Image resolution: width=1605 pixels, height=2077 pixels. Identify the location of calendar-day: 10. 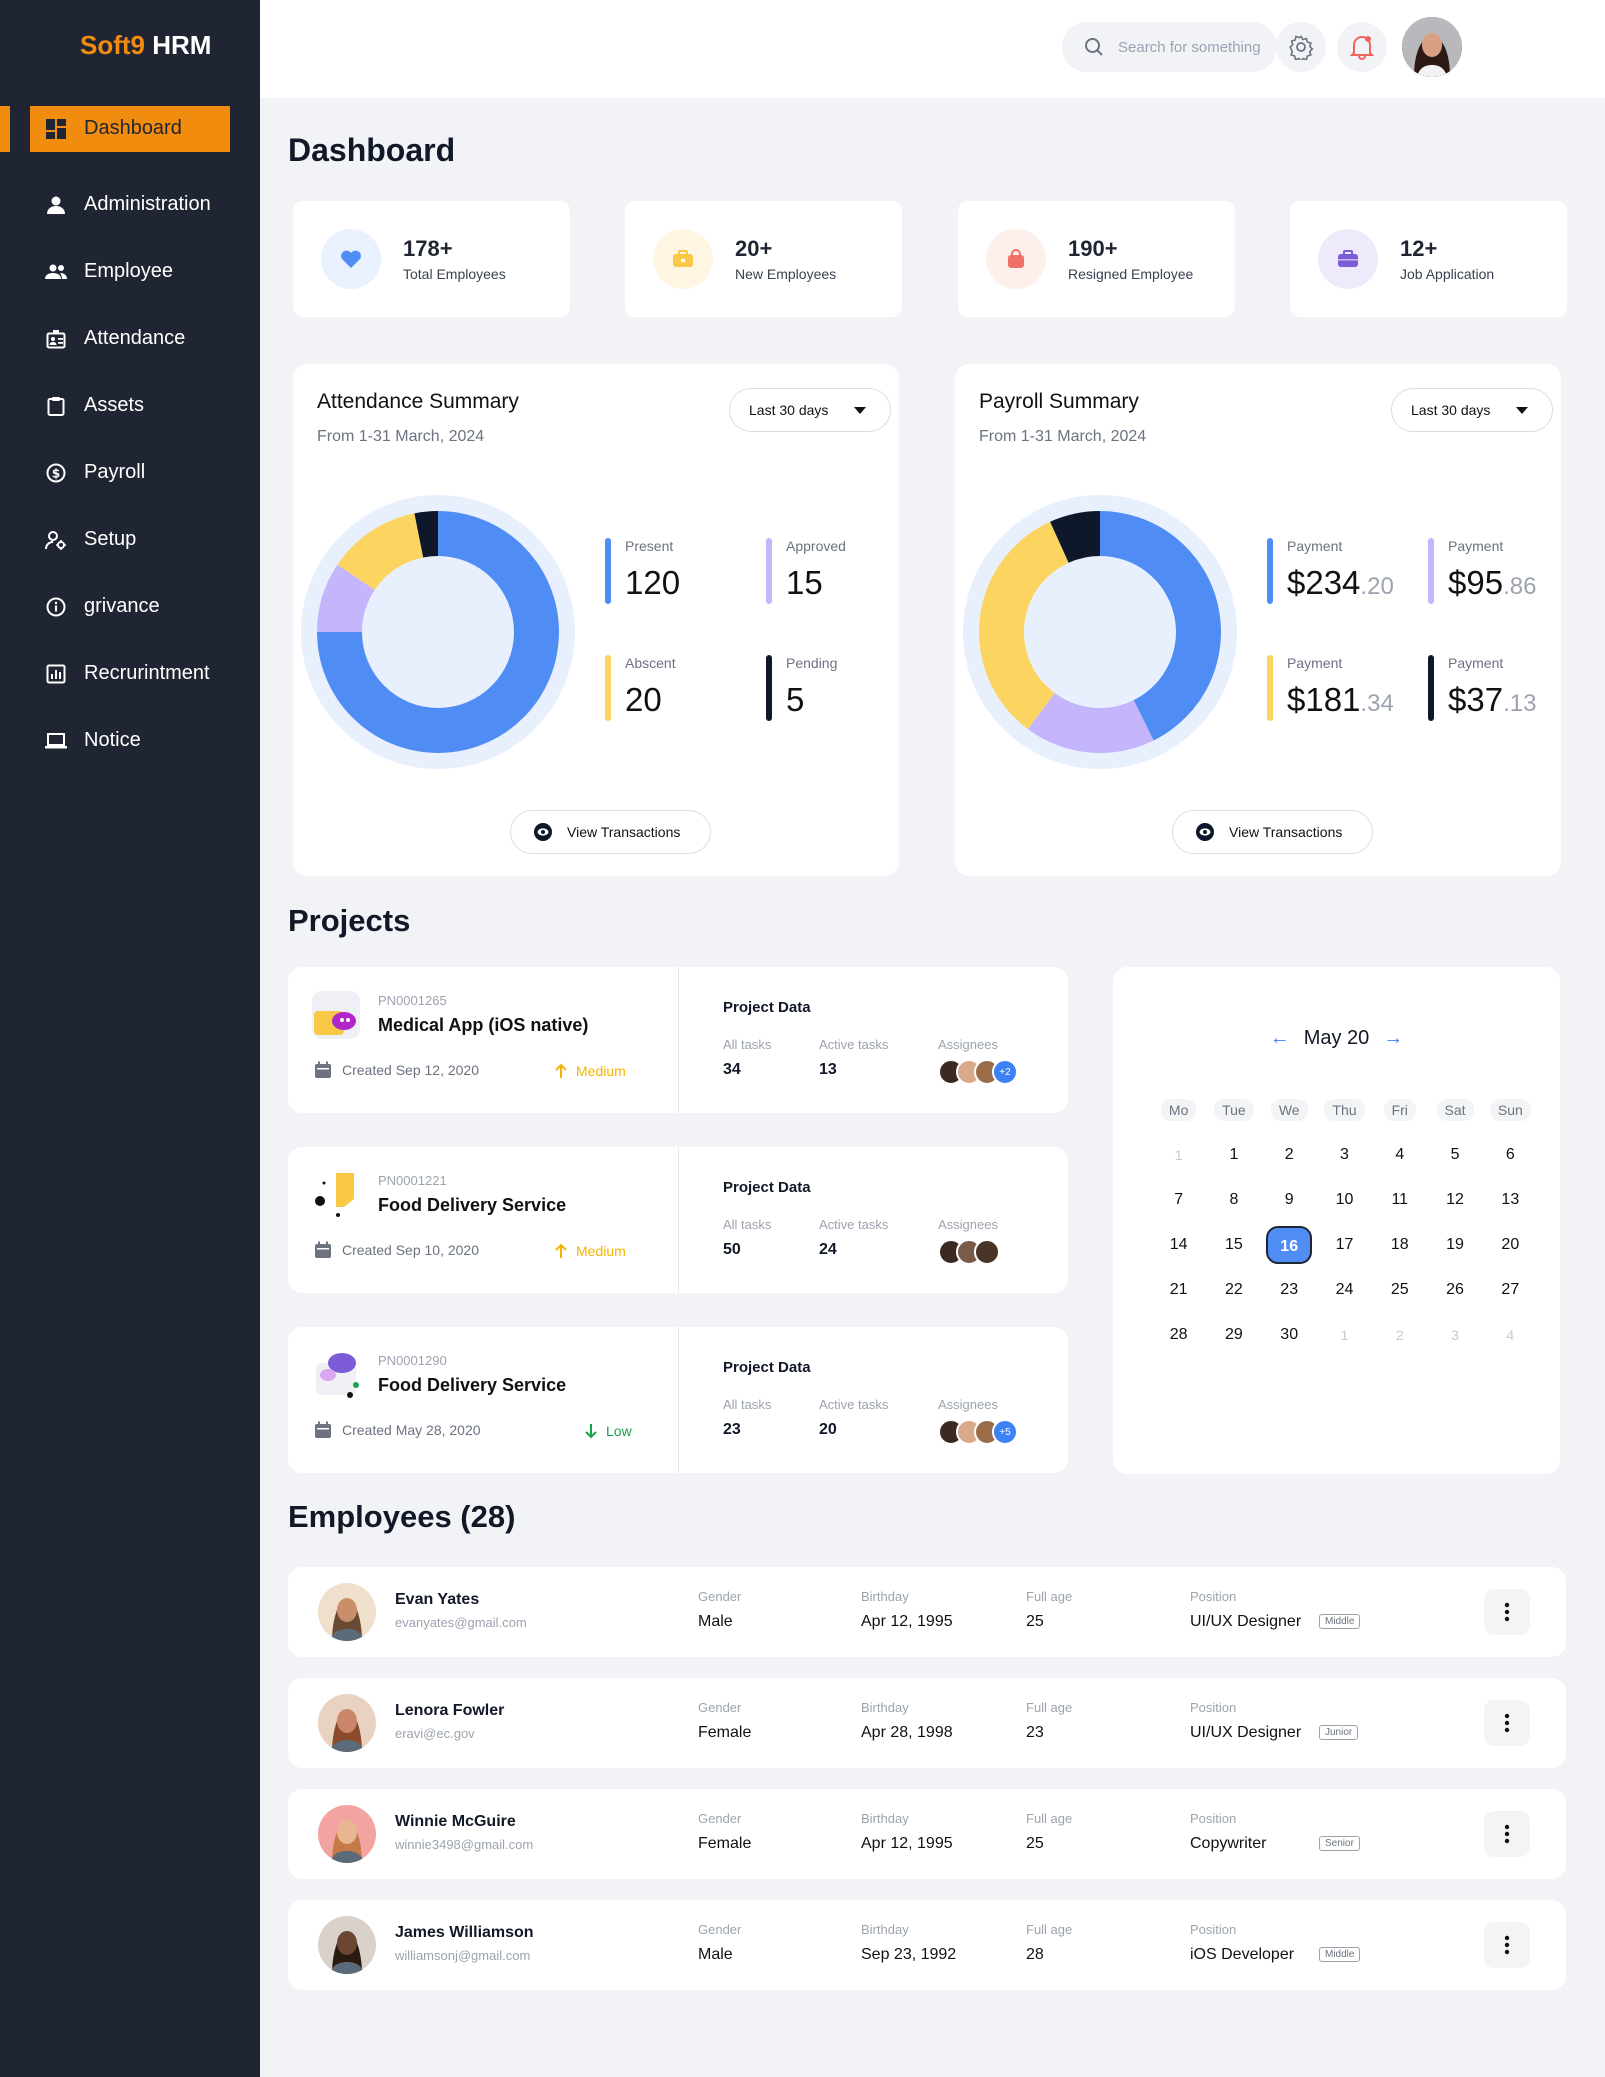
(1344, 1199).